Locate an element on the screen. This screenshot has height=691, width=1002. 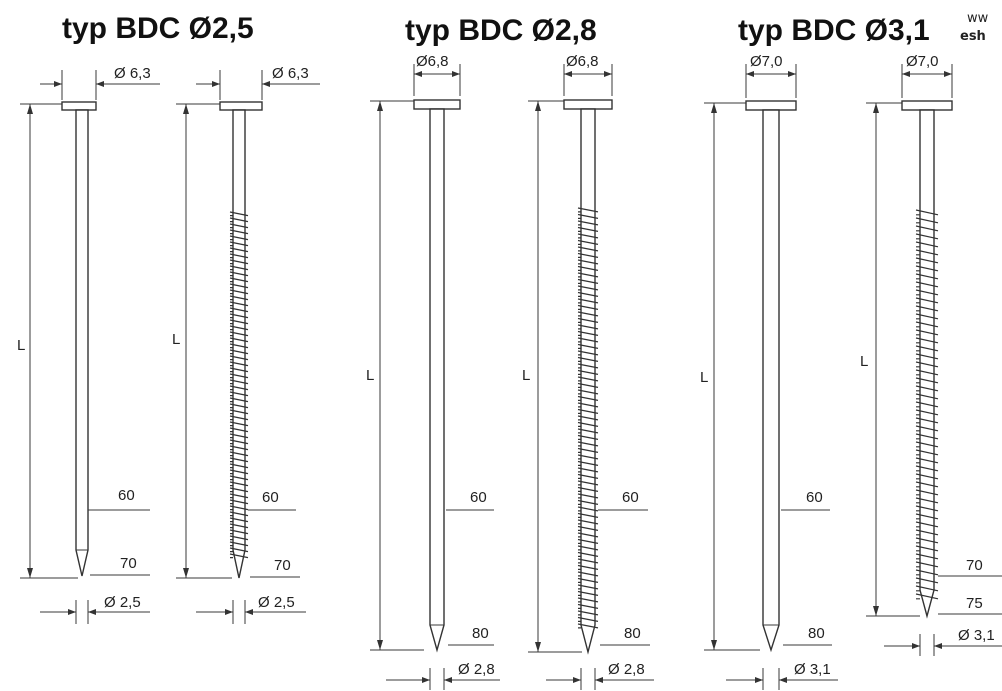
title-bdc-3-1: typ BDC Ø3,1 is located at coordinates (834, 30).